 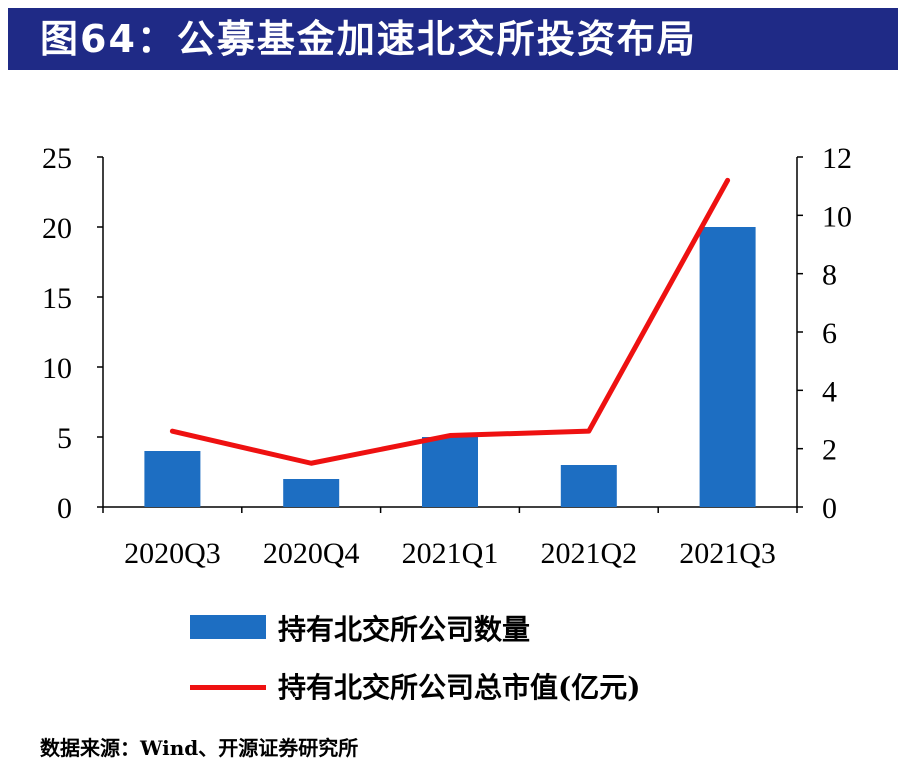 What do you see at coordinates (199, 748) in the screenshot?
I see `source-note: 数据来源：Wind、开源证券研究所` at bounding box center [199, 748].